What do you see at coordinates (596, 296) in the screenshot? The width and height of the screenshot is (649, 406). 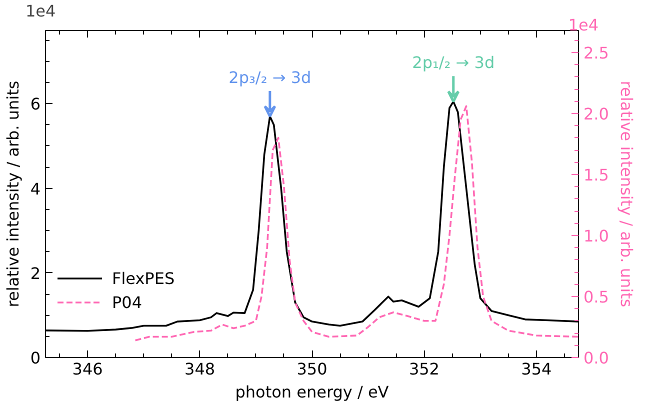 I see `y2-tick-label: 0.5` at bounding box center [596, 296].